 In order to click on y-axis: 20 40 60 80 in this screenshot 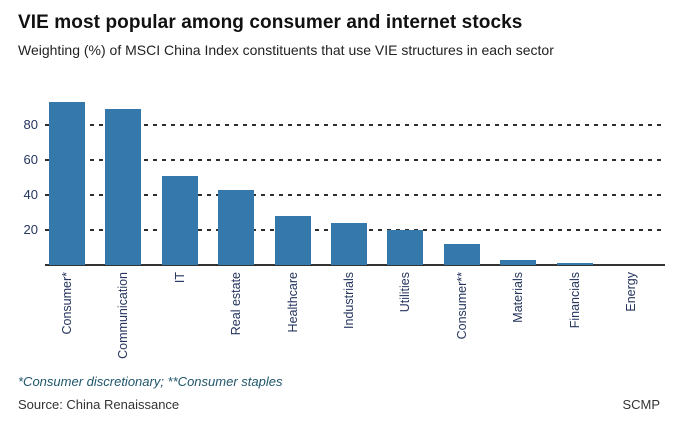, I will do `click(23, 180)`.